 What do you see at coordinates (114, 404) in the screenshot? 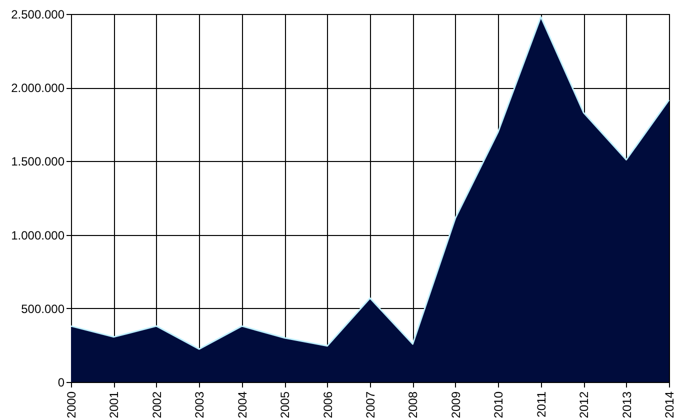
I see `x-tick-label: 2001` at bounding box center [114, 404].